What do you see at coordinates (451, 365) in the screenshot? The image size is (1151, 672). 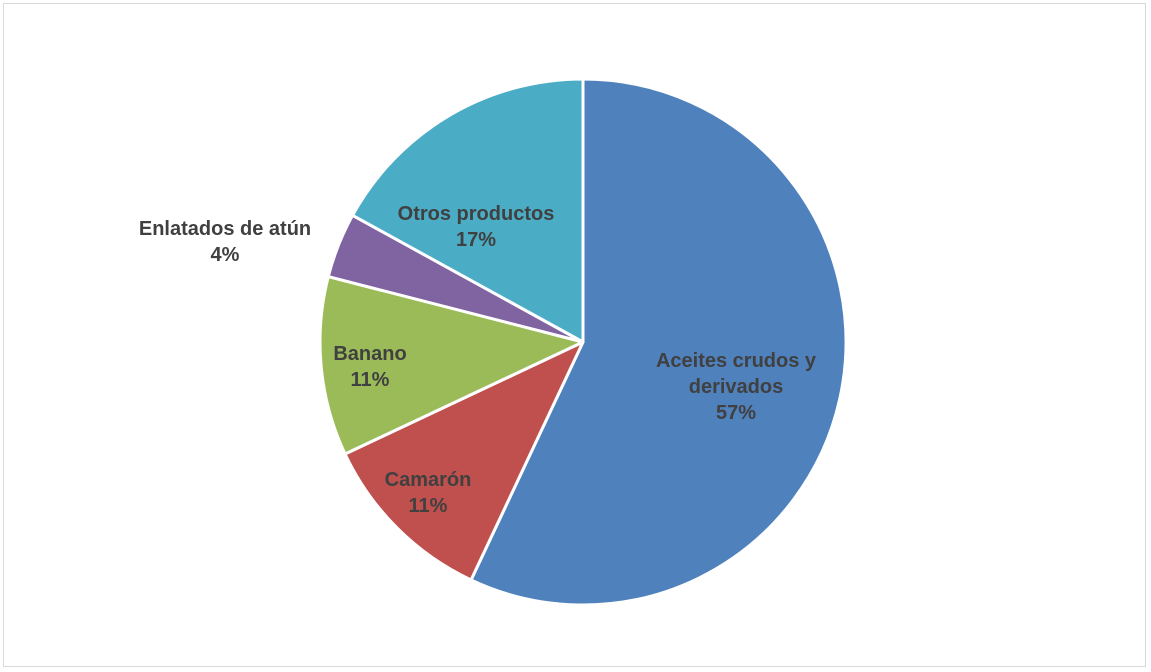 I see `pie-slice-banano` at bounding box center [451, 365].